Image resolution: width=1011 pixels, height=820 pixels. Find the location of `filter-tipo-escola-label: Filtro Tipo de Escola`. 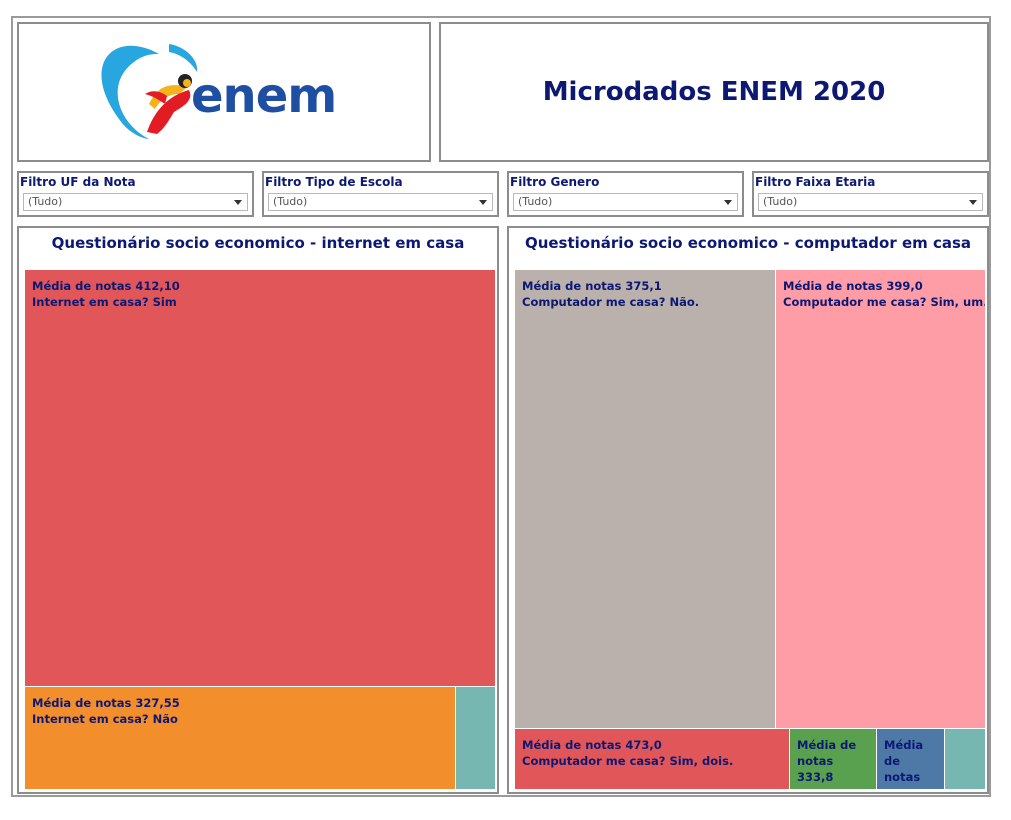

filter-tipo-escola-label: Filtro Tipo de Escola is located at coordinates (334, 182).